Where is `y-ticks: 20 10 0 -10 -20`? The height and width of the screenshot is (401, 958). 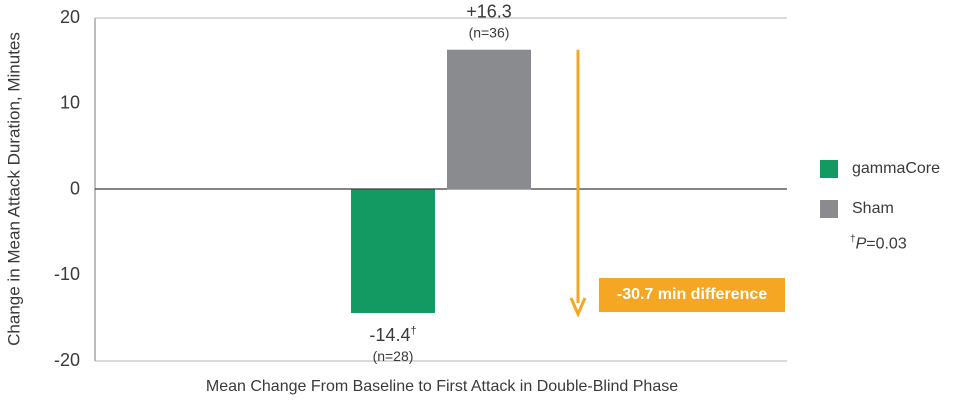 y-ticks: 20 10 0 -10 -20 is located at coordinates (67, 188).